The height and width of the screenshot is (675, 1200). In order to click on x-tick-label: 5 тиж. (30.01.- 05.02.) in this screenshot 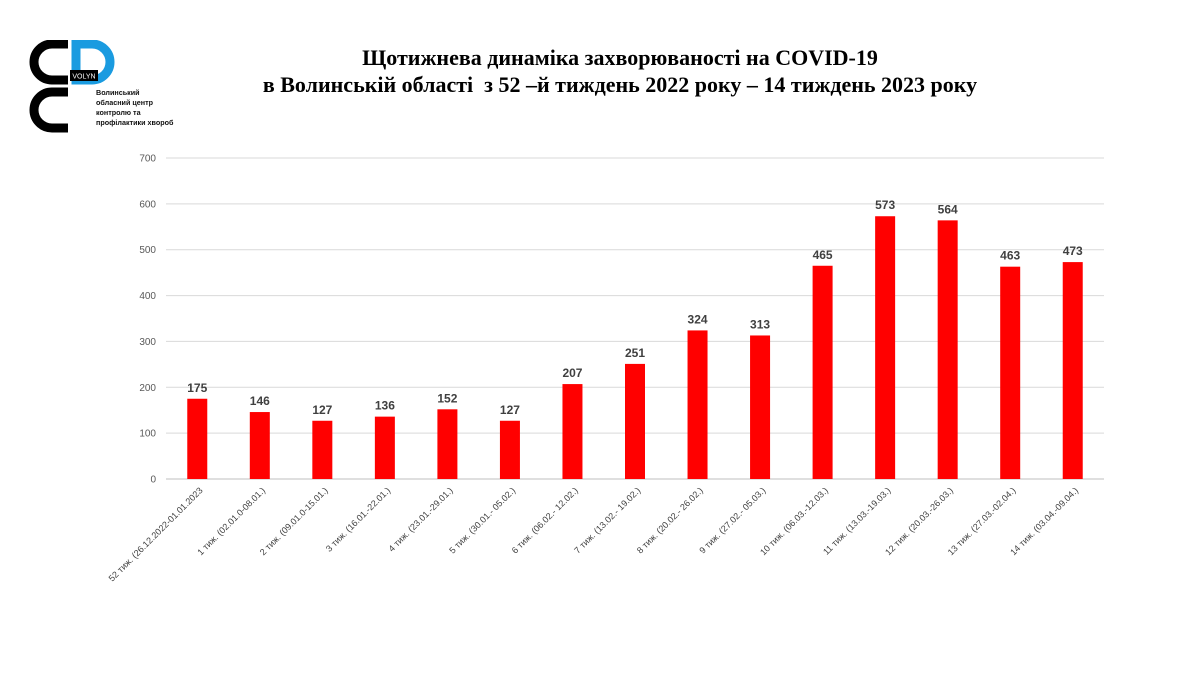, I will do `click(482, 520)`.